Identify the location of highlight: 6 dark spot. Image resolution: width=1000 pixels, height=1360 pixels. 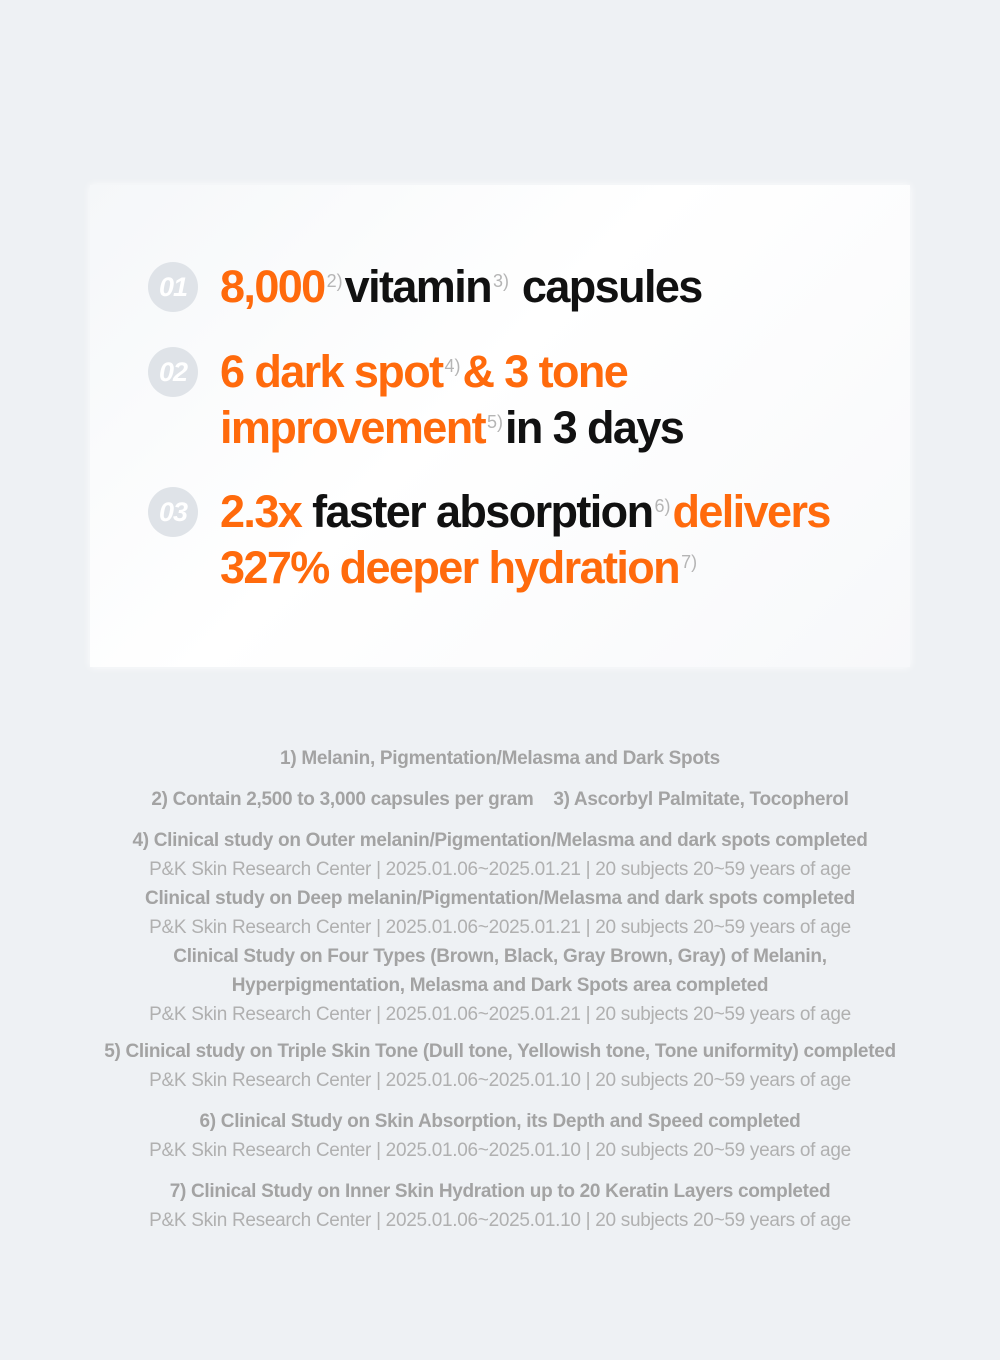
(332, 371).